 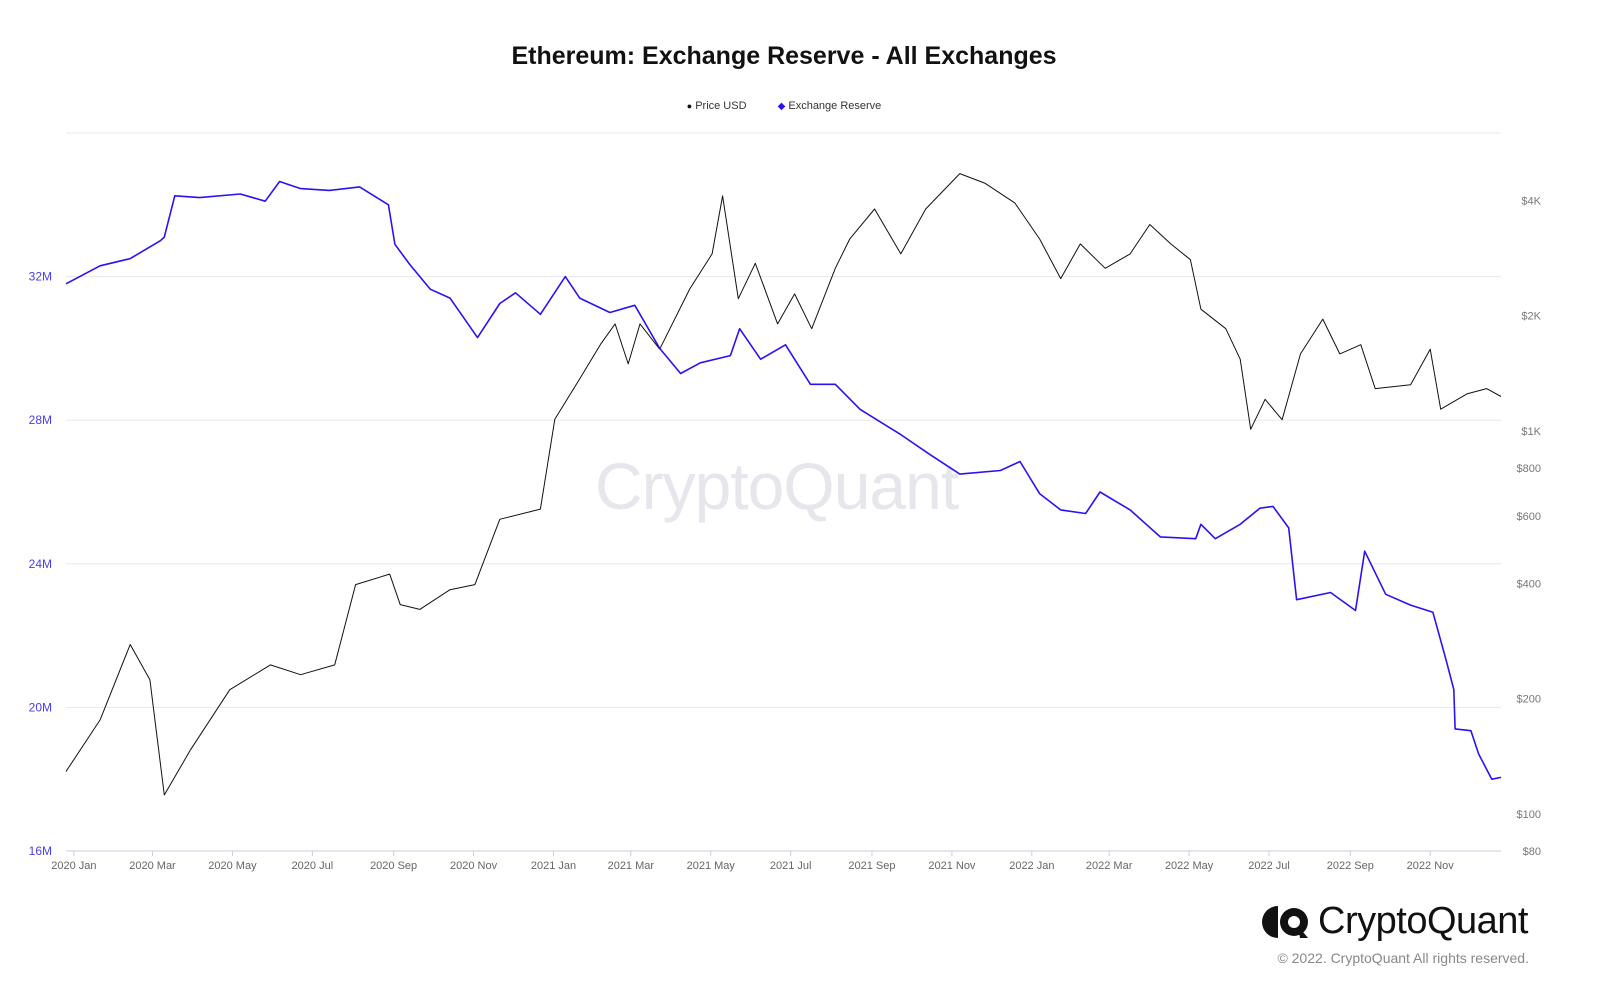 I want to click on x-tick-label: 2021 Nov, so click(x=952, y=866).